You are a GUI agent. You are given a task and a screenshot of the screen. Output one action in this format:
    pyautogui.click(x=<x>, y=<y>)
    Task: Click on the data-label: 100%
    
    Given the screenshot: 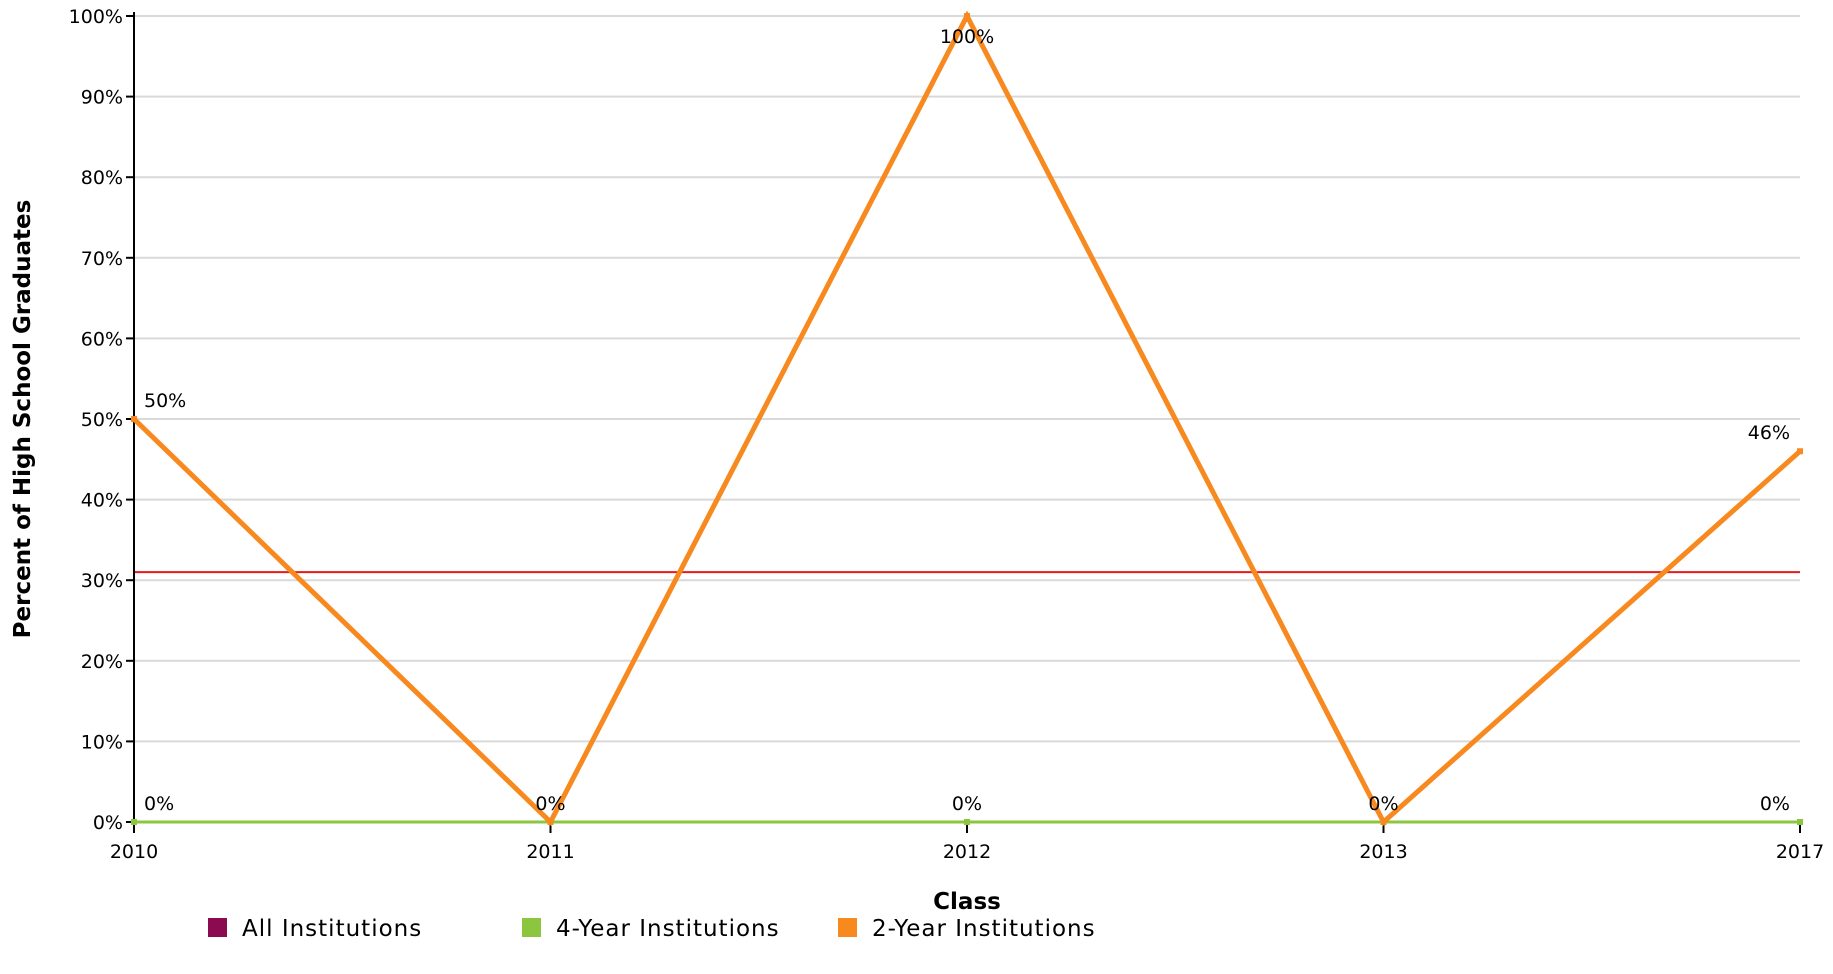 What is the action you would take?
    pyautogui.click(x=967, y=37)
    